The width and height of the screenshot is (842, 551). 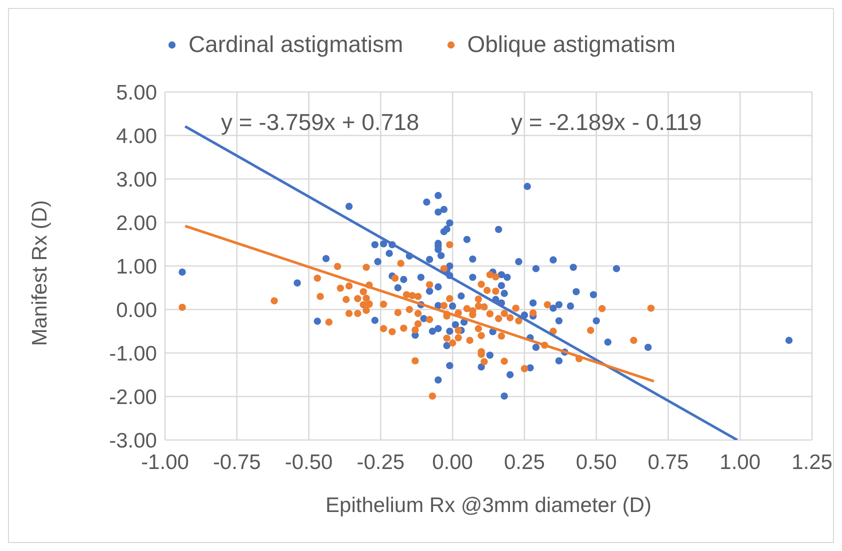 I want to click on y-tick-label: 2.00, so click(x=136, y=223).